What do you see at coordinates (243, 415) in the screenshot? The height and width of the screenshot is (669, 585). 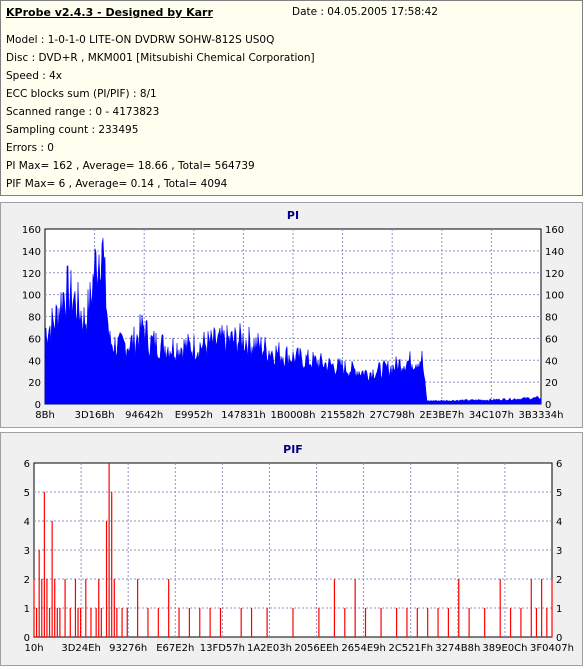 I see `x-tick-label: 147831h` at bounding box center [243, 415].